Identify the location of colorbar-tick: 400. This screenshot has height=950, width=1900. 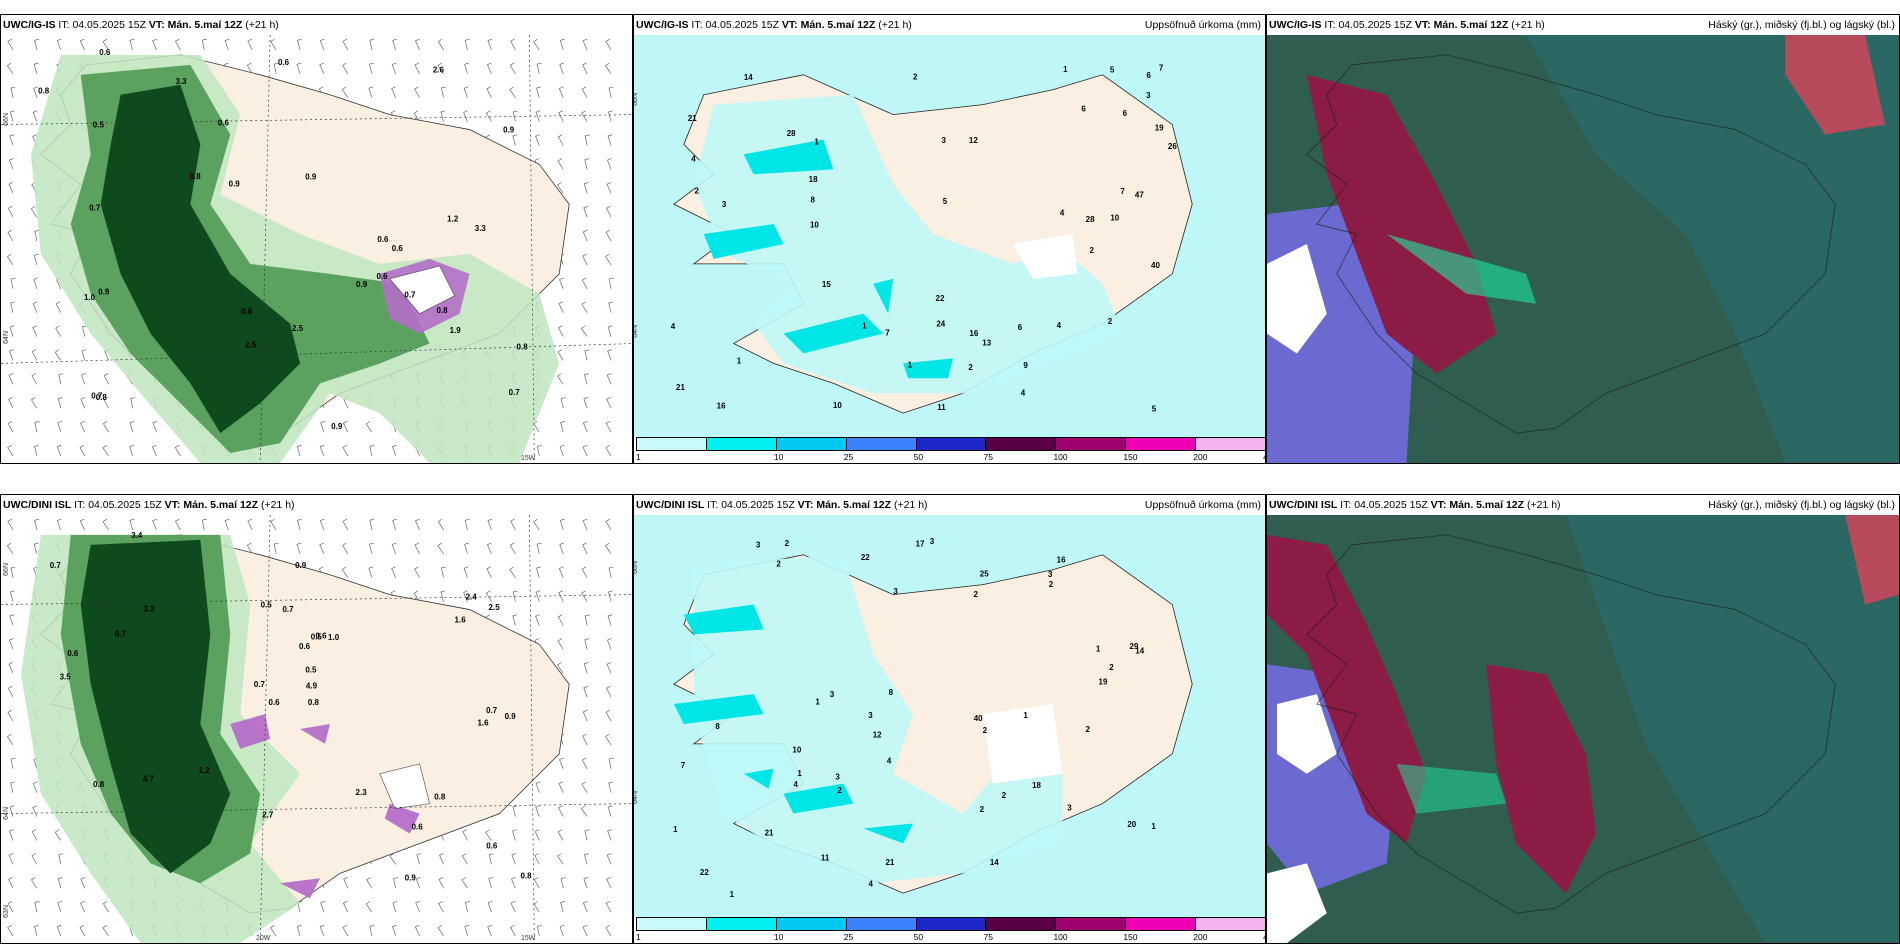
(1264, 937).